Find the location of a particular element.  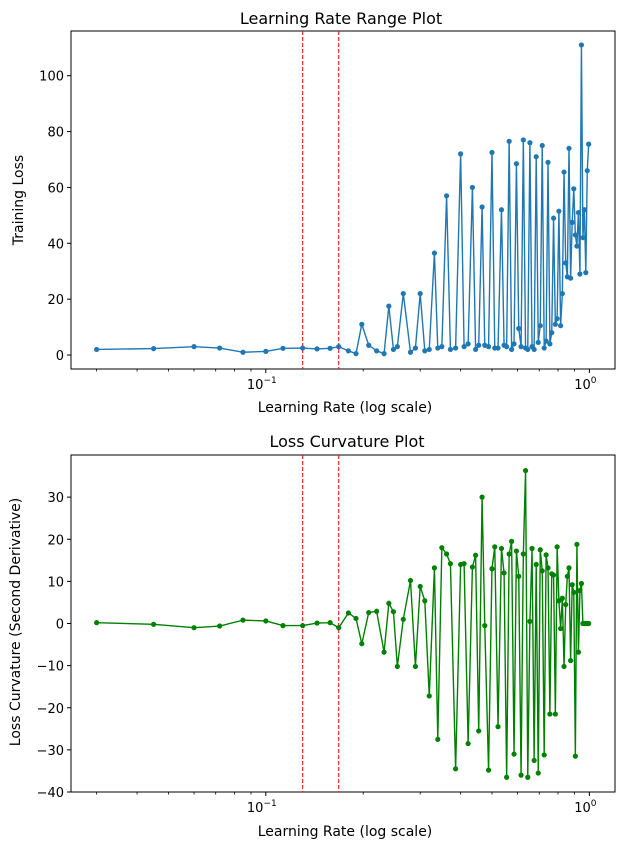

y-tick-label: −10 is located at coordinates (50, 667).